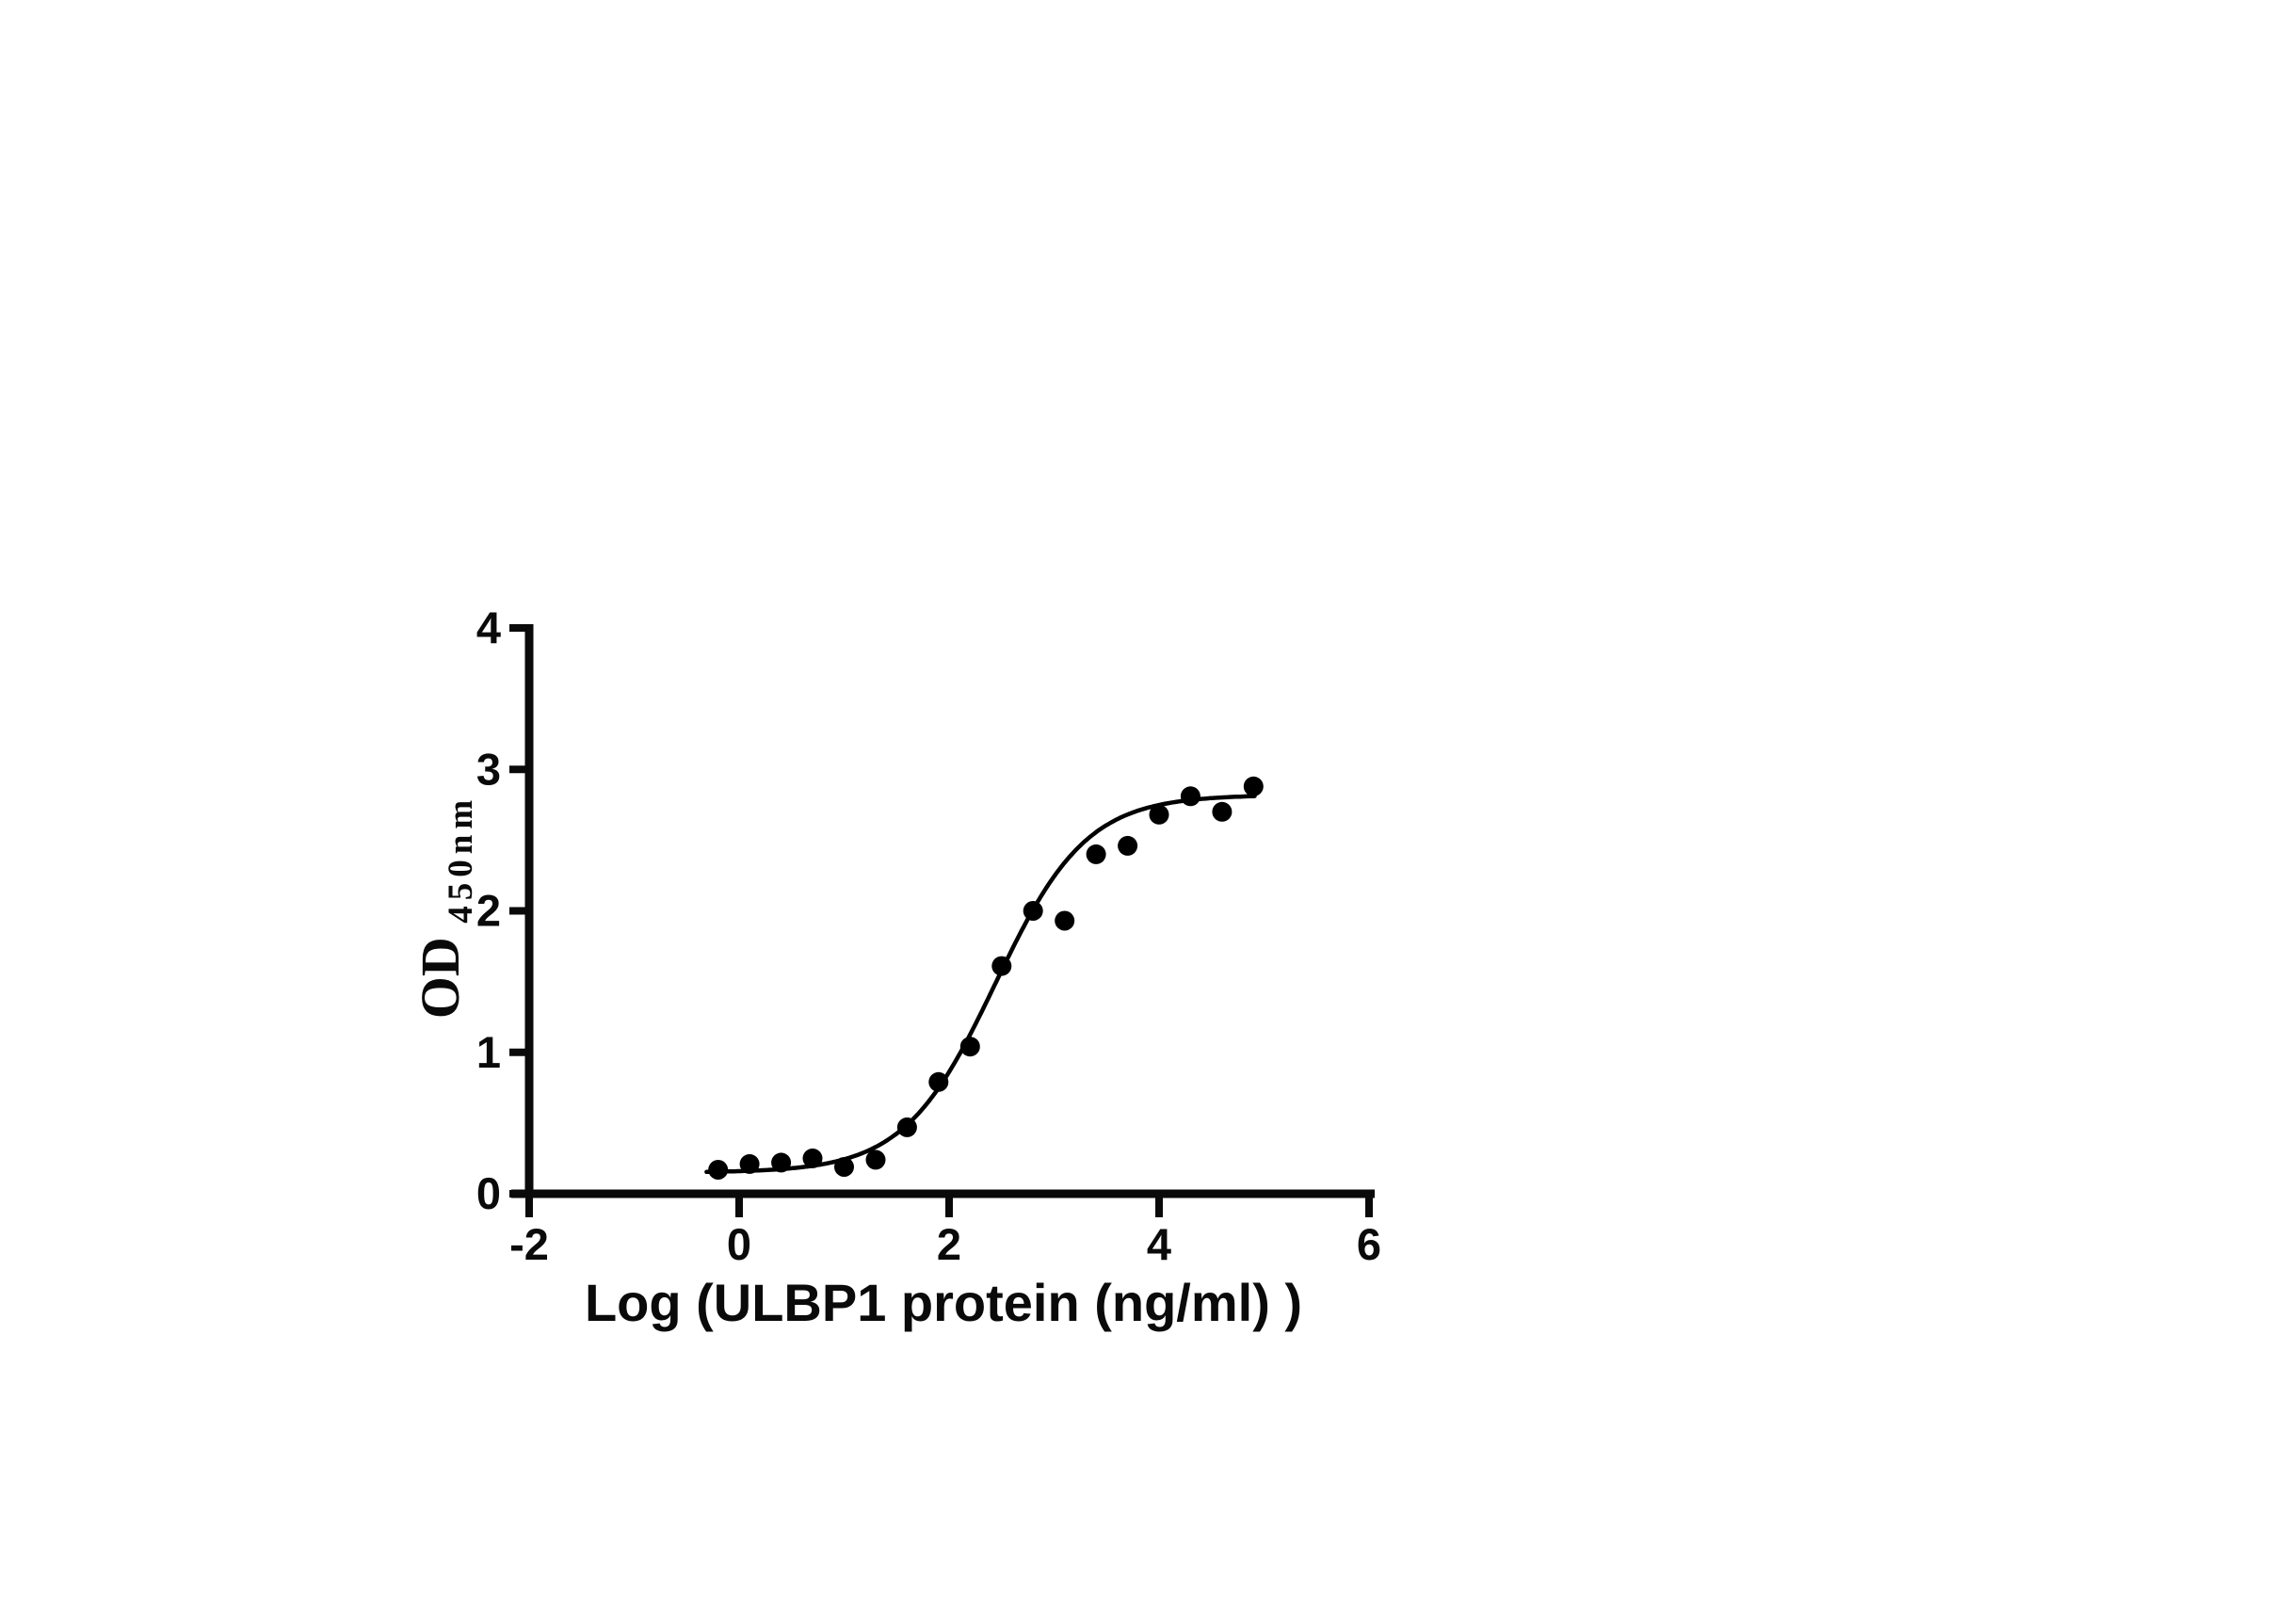  I want to click on fit-curve, so click(980, 985).